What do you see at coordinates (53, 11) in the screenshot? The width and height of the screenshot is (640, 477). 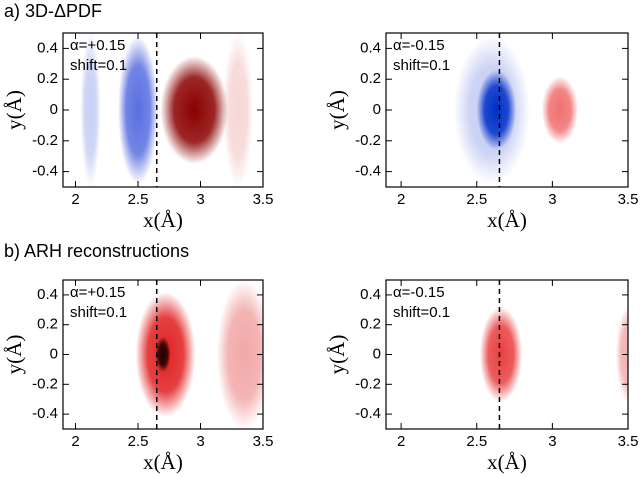 I see `section-label: a) 3D-ΔPDF` at bounding box center [53, 11].